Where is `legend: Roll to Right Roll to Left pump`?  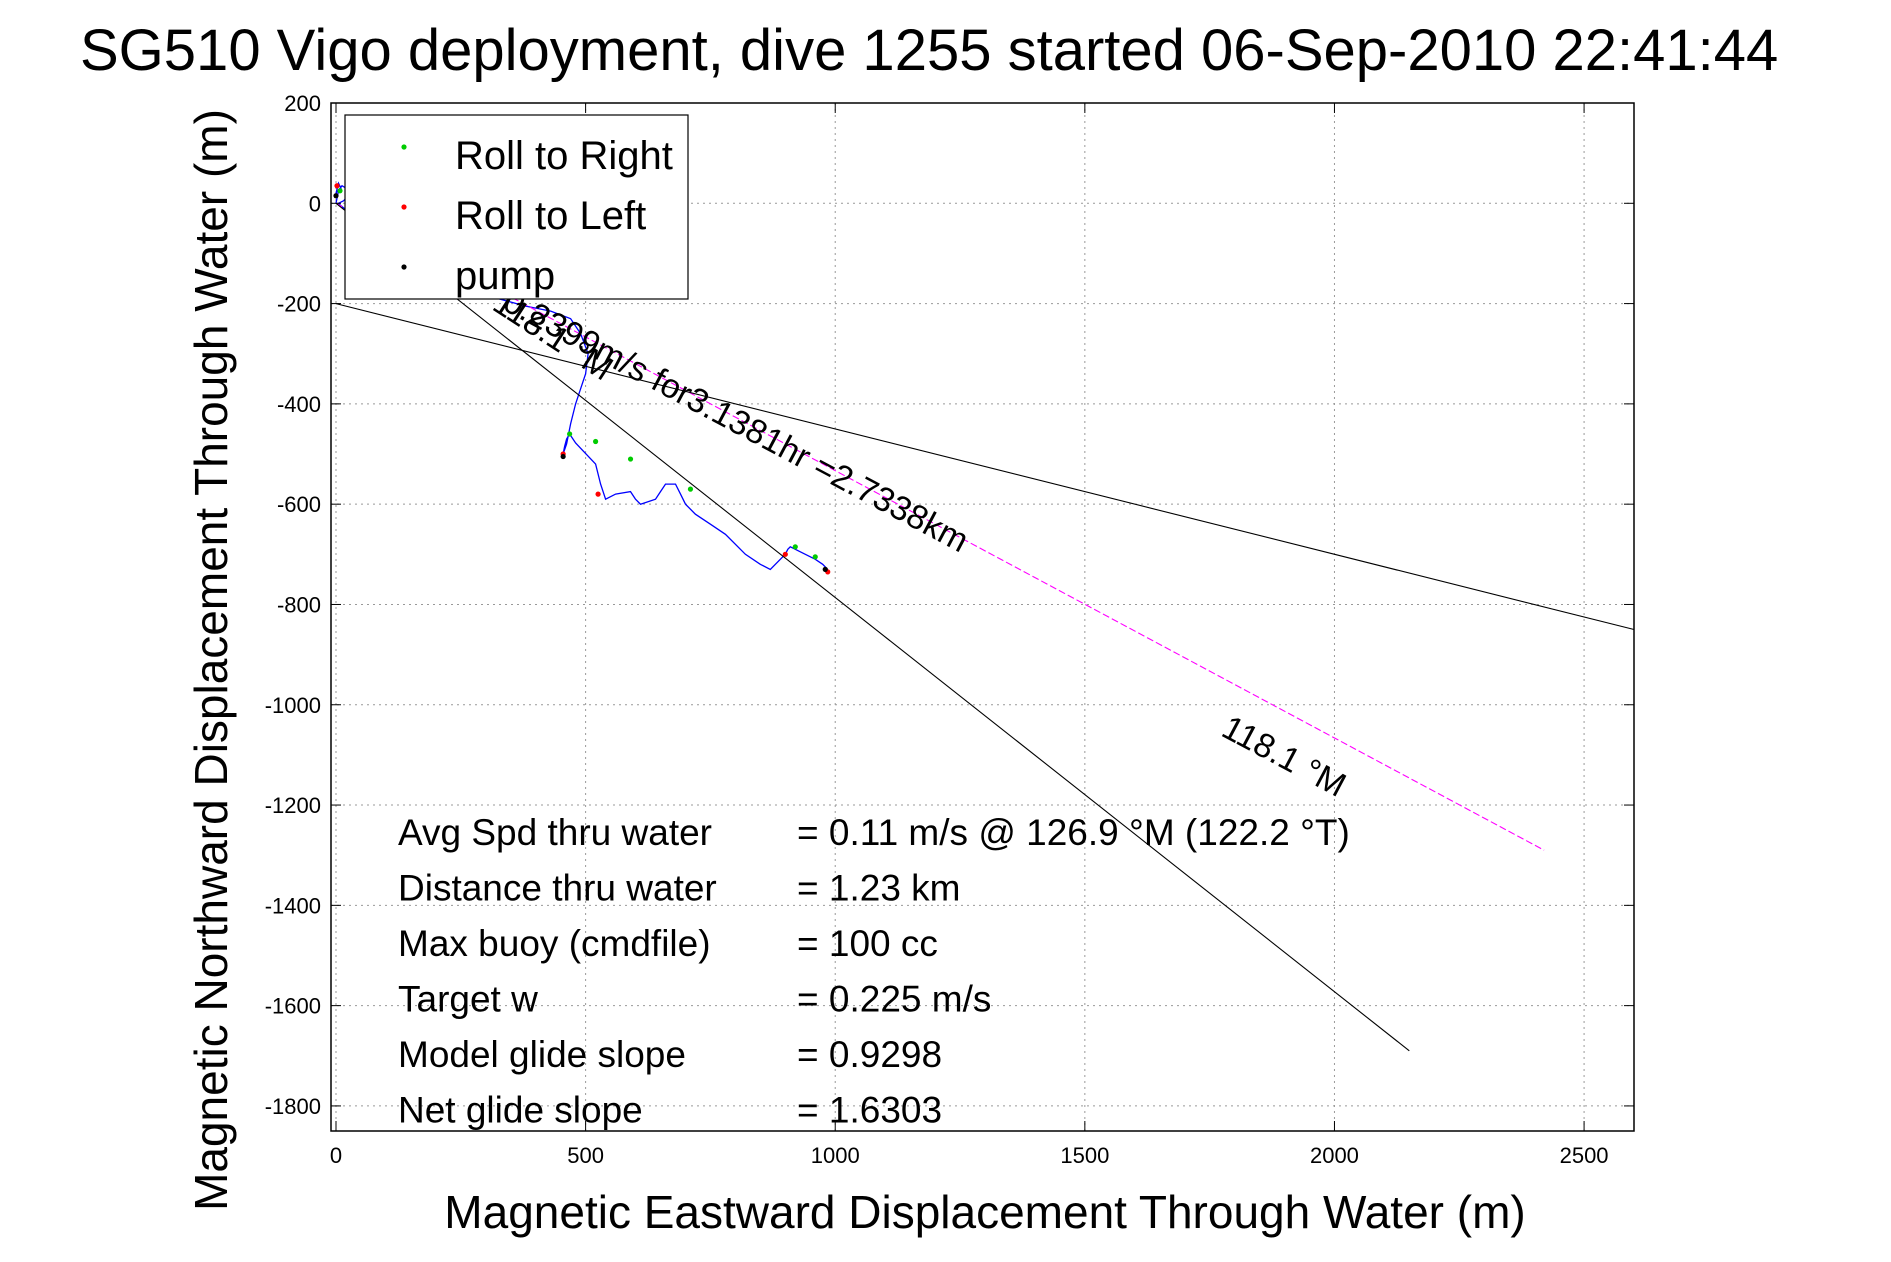
legend: Roll to Right Roll to Left pump is located at coordinates (516, 207).